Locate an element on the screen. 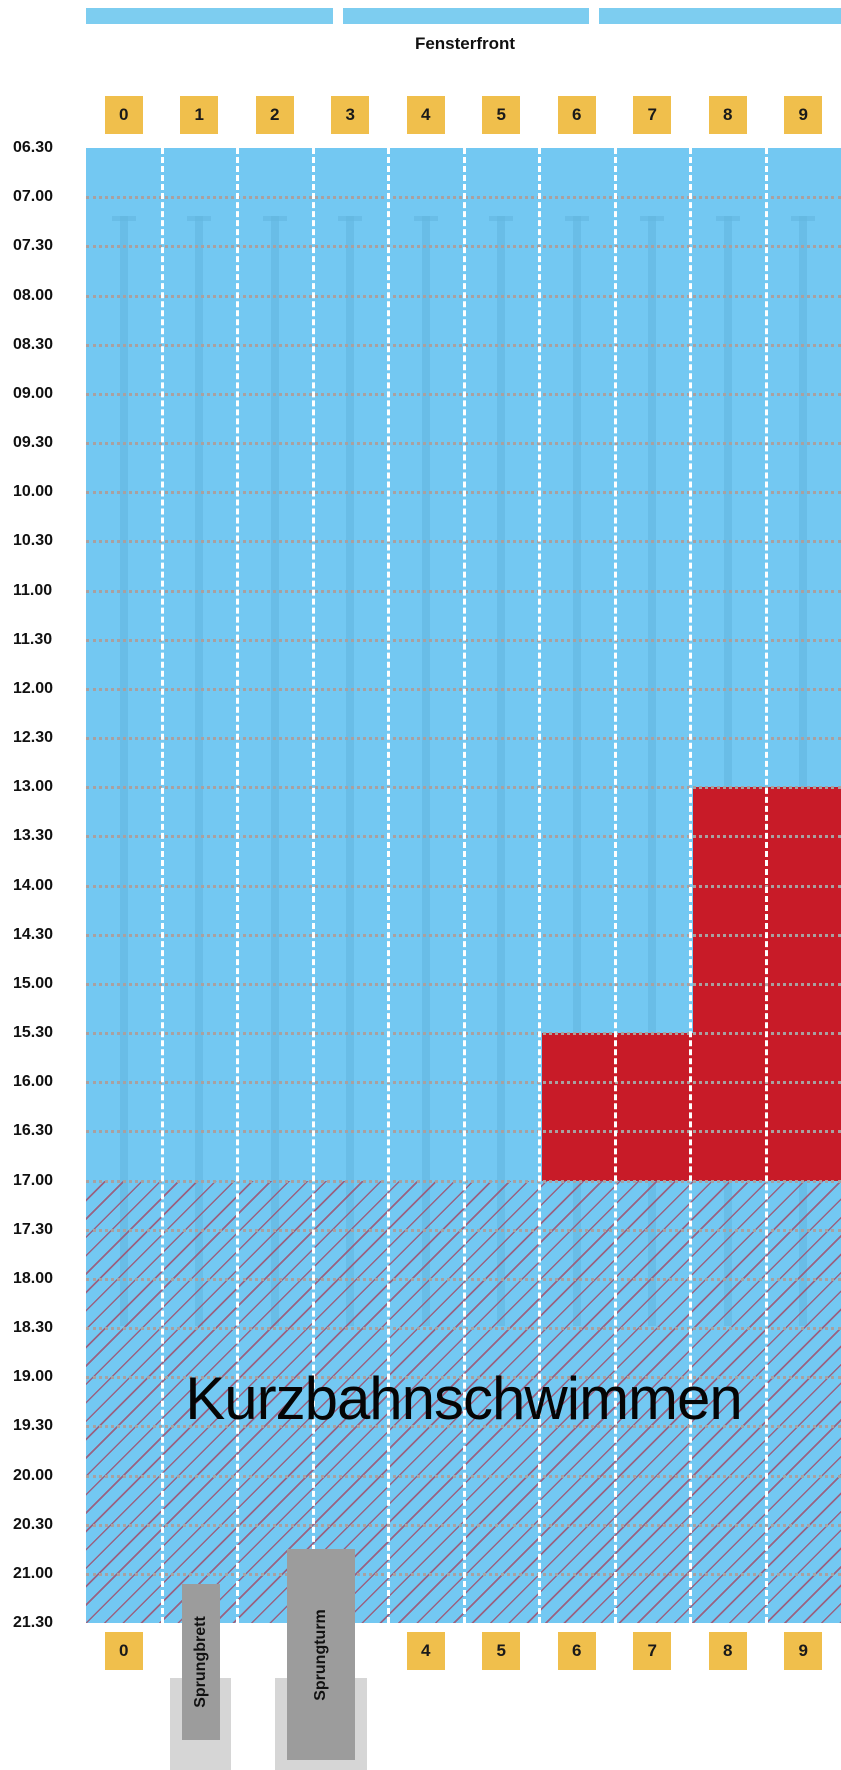  time-label: 16.30 is located at coordinates (33, 1131).